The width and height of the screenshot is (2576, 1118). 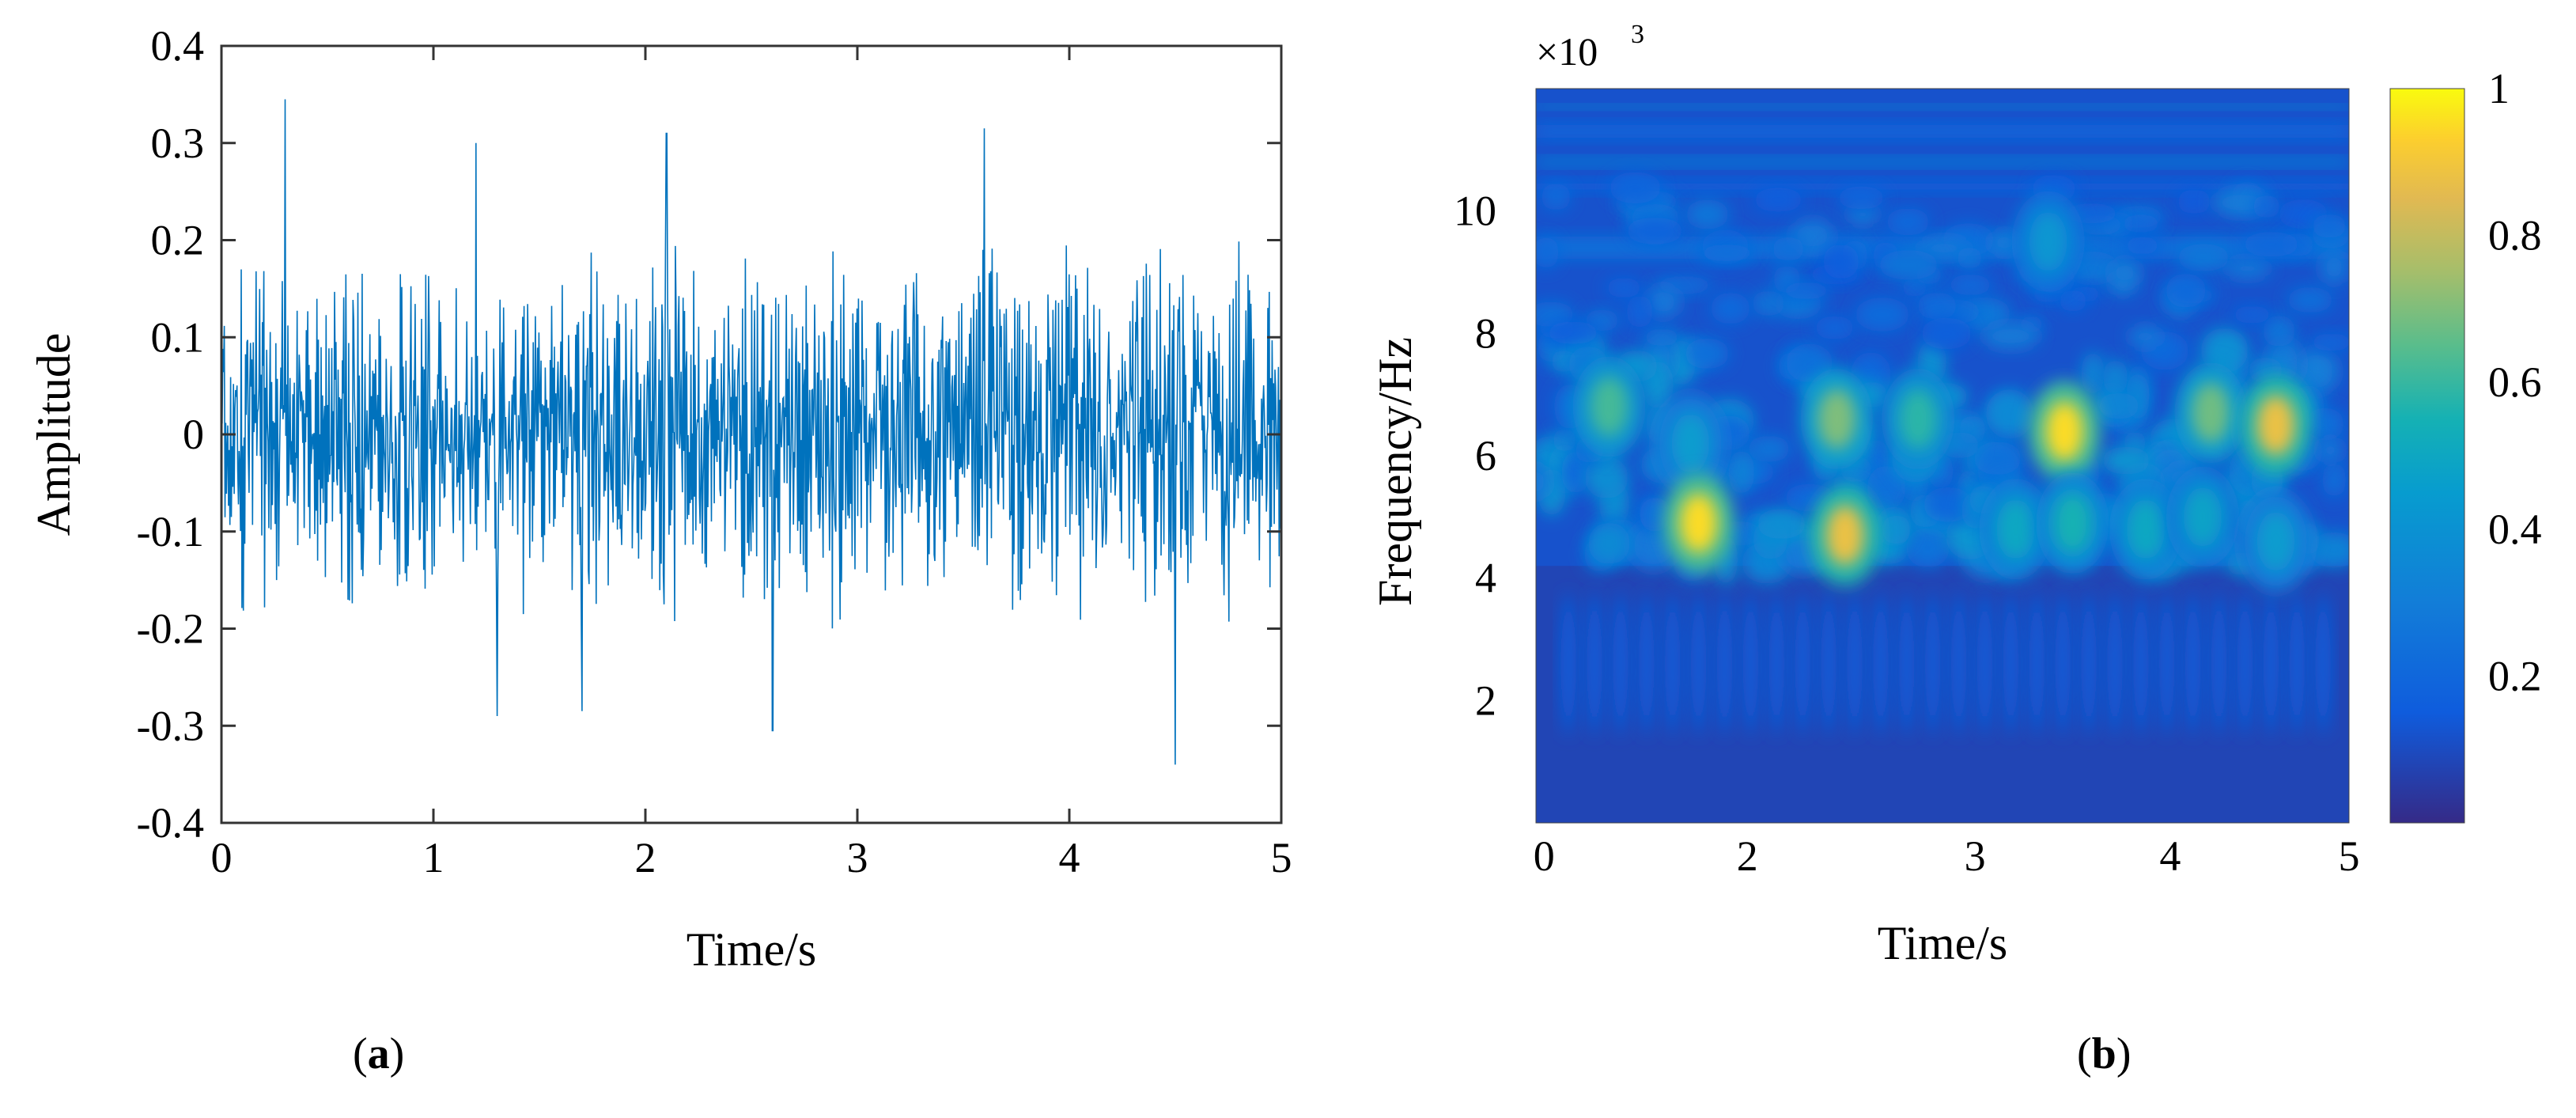 I want to click on y-tick-label-a: -0.3, so click(x=171, y=725).